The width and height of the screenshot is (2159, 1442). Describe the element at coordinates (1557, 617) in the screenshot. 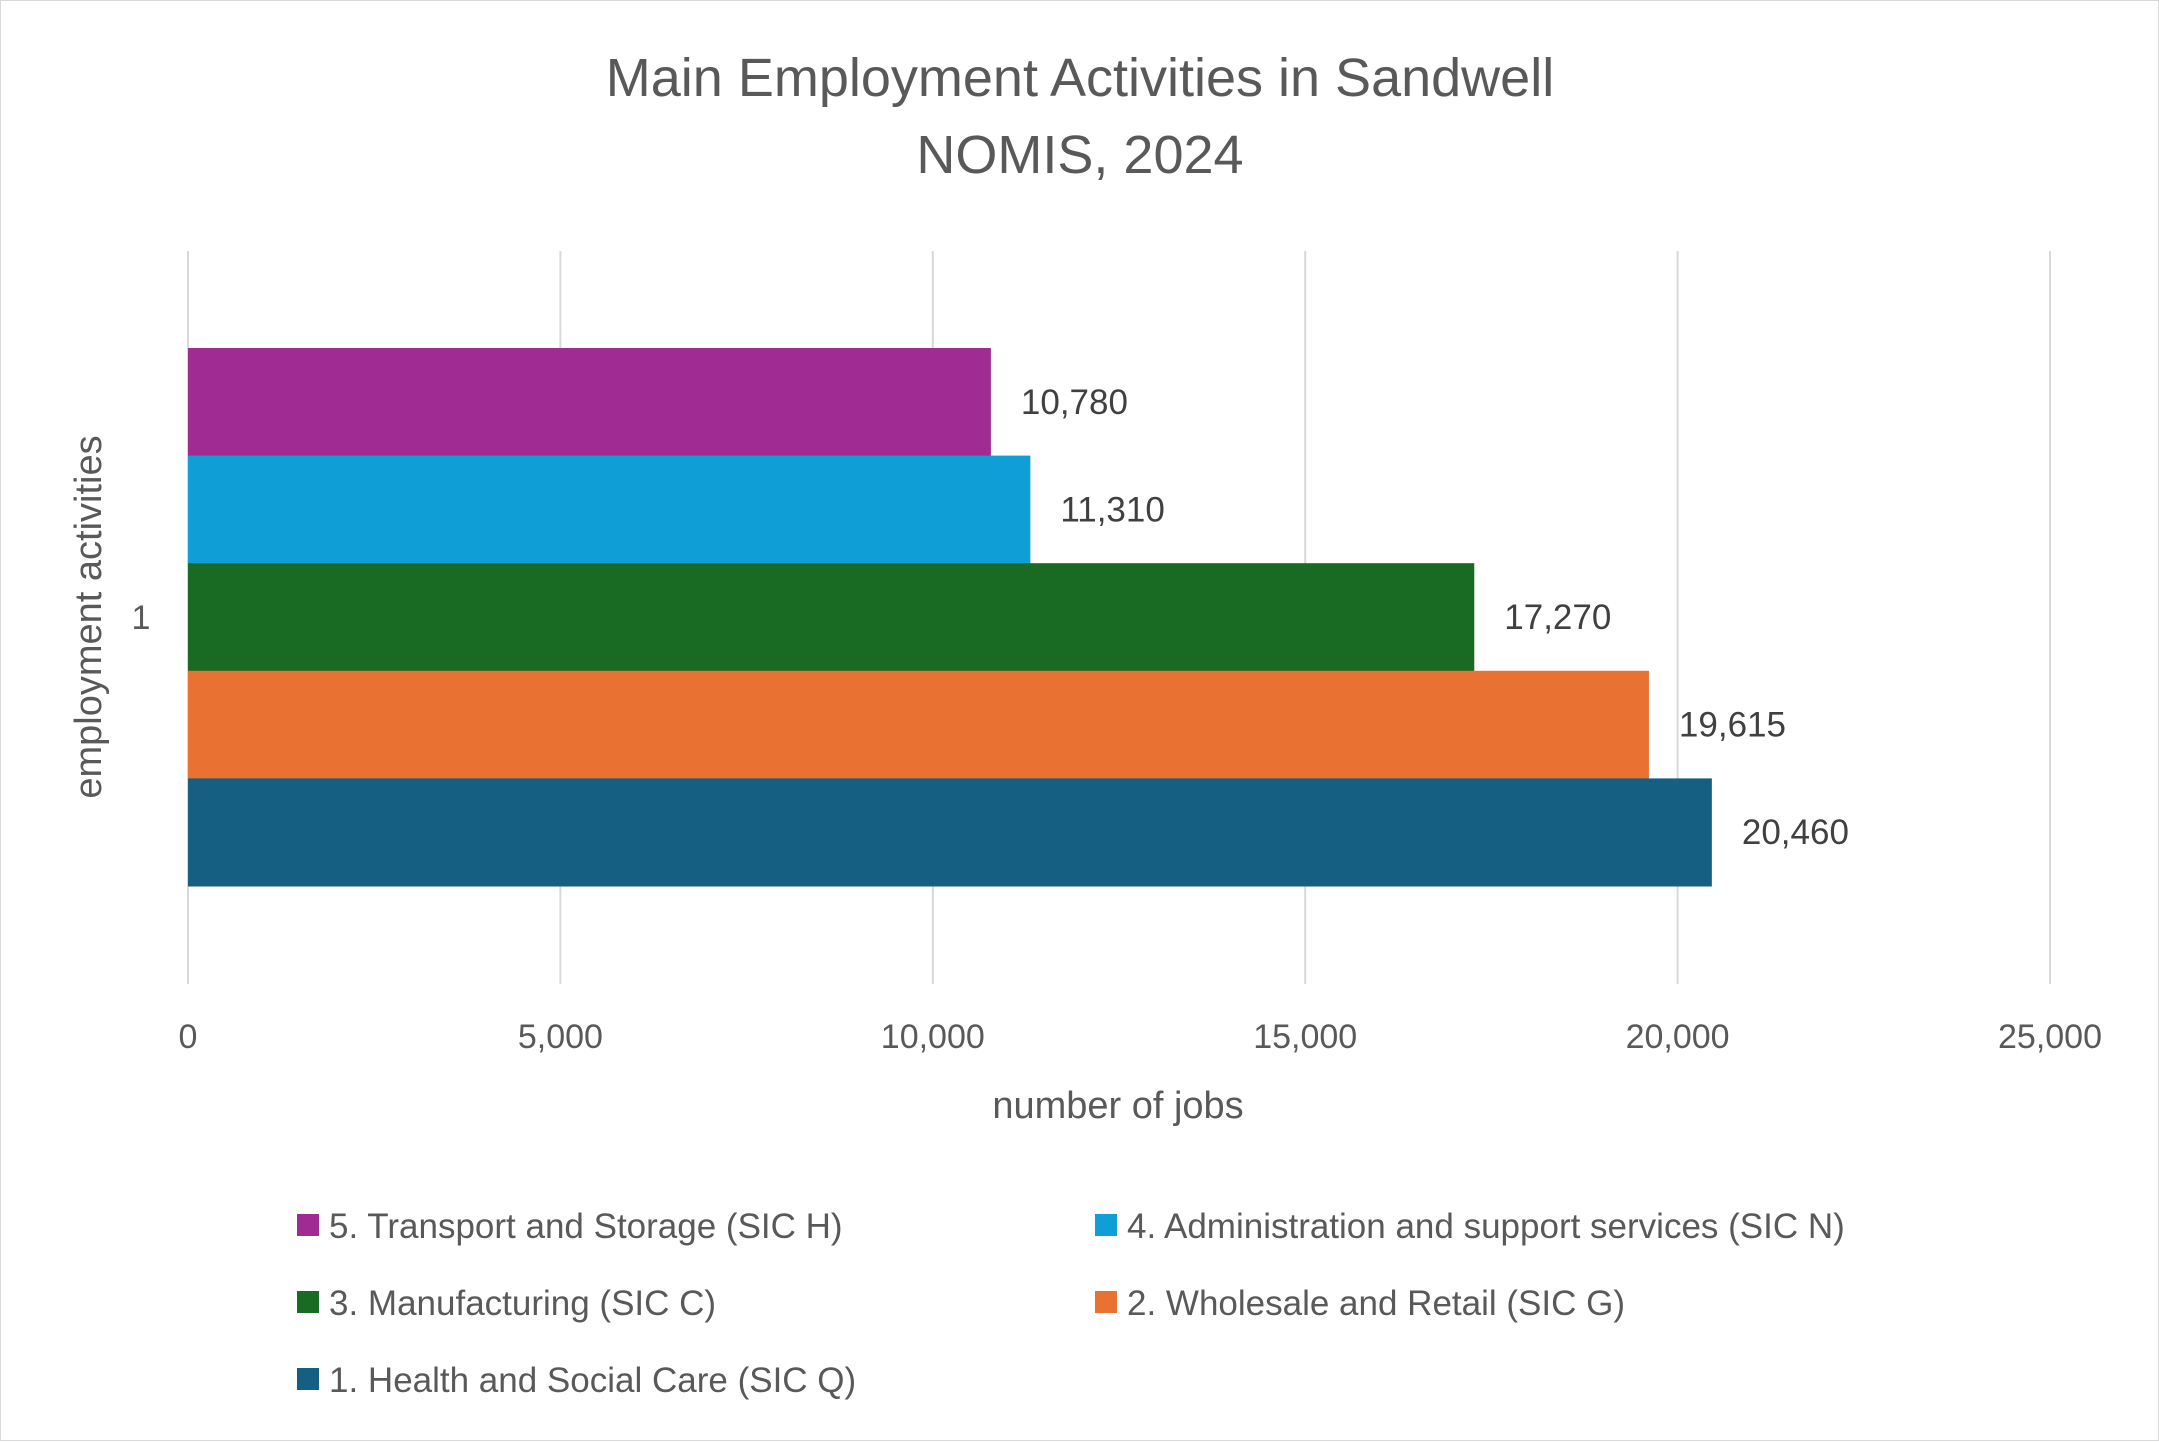

I see `data-label: 17,270` at that location.